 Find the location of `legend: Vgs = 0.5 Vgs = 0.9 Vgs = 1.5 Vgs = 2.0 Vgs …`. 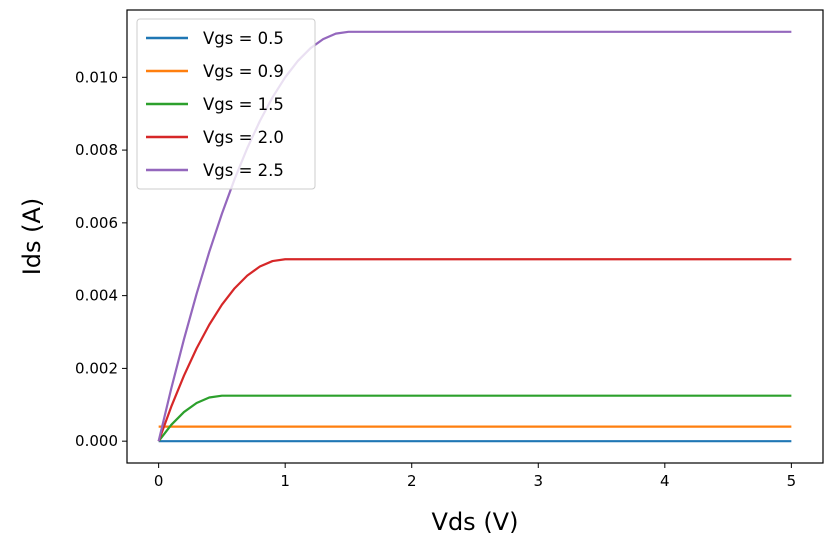

legend: Vgs = 0.5 Vgs = 0.9 Vgs = 1.5 Vgs = 2.0 Vgs … is located at coordinates (226, 104).